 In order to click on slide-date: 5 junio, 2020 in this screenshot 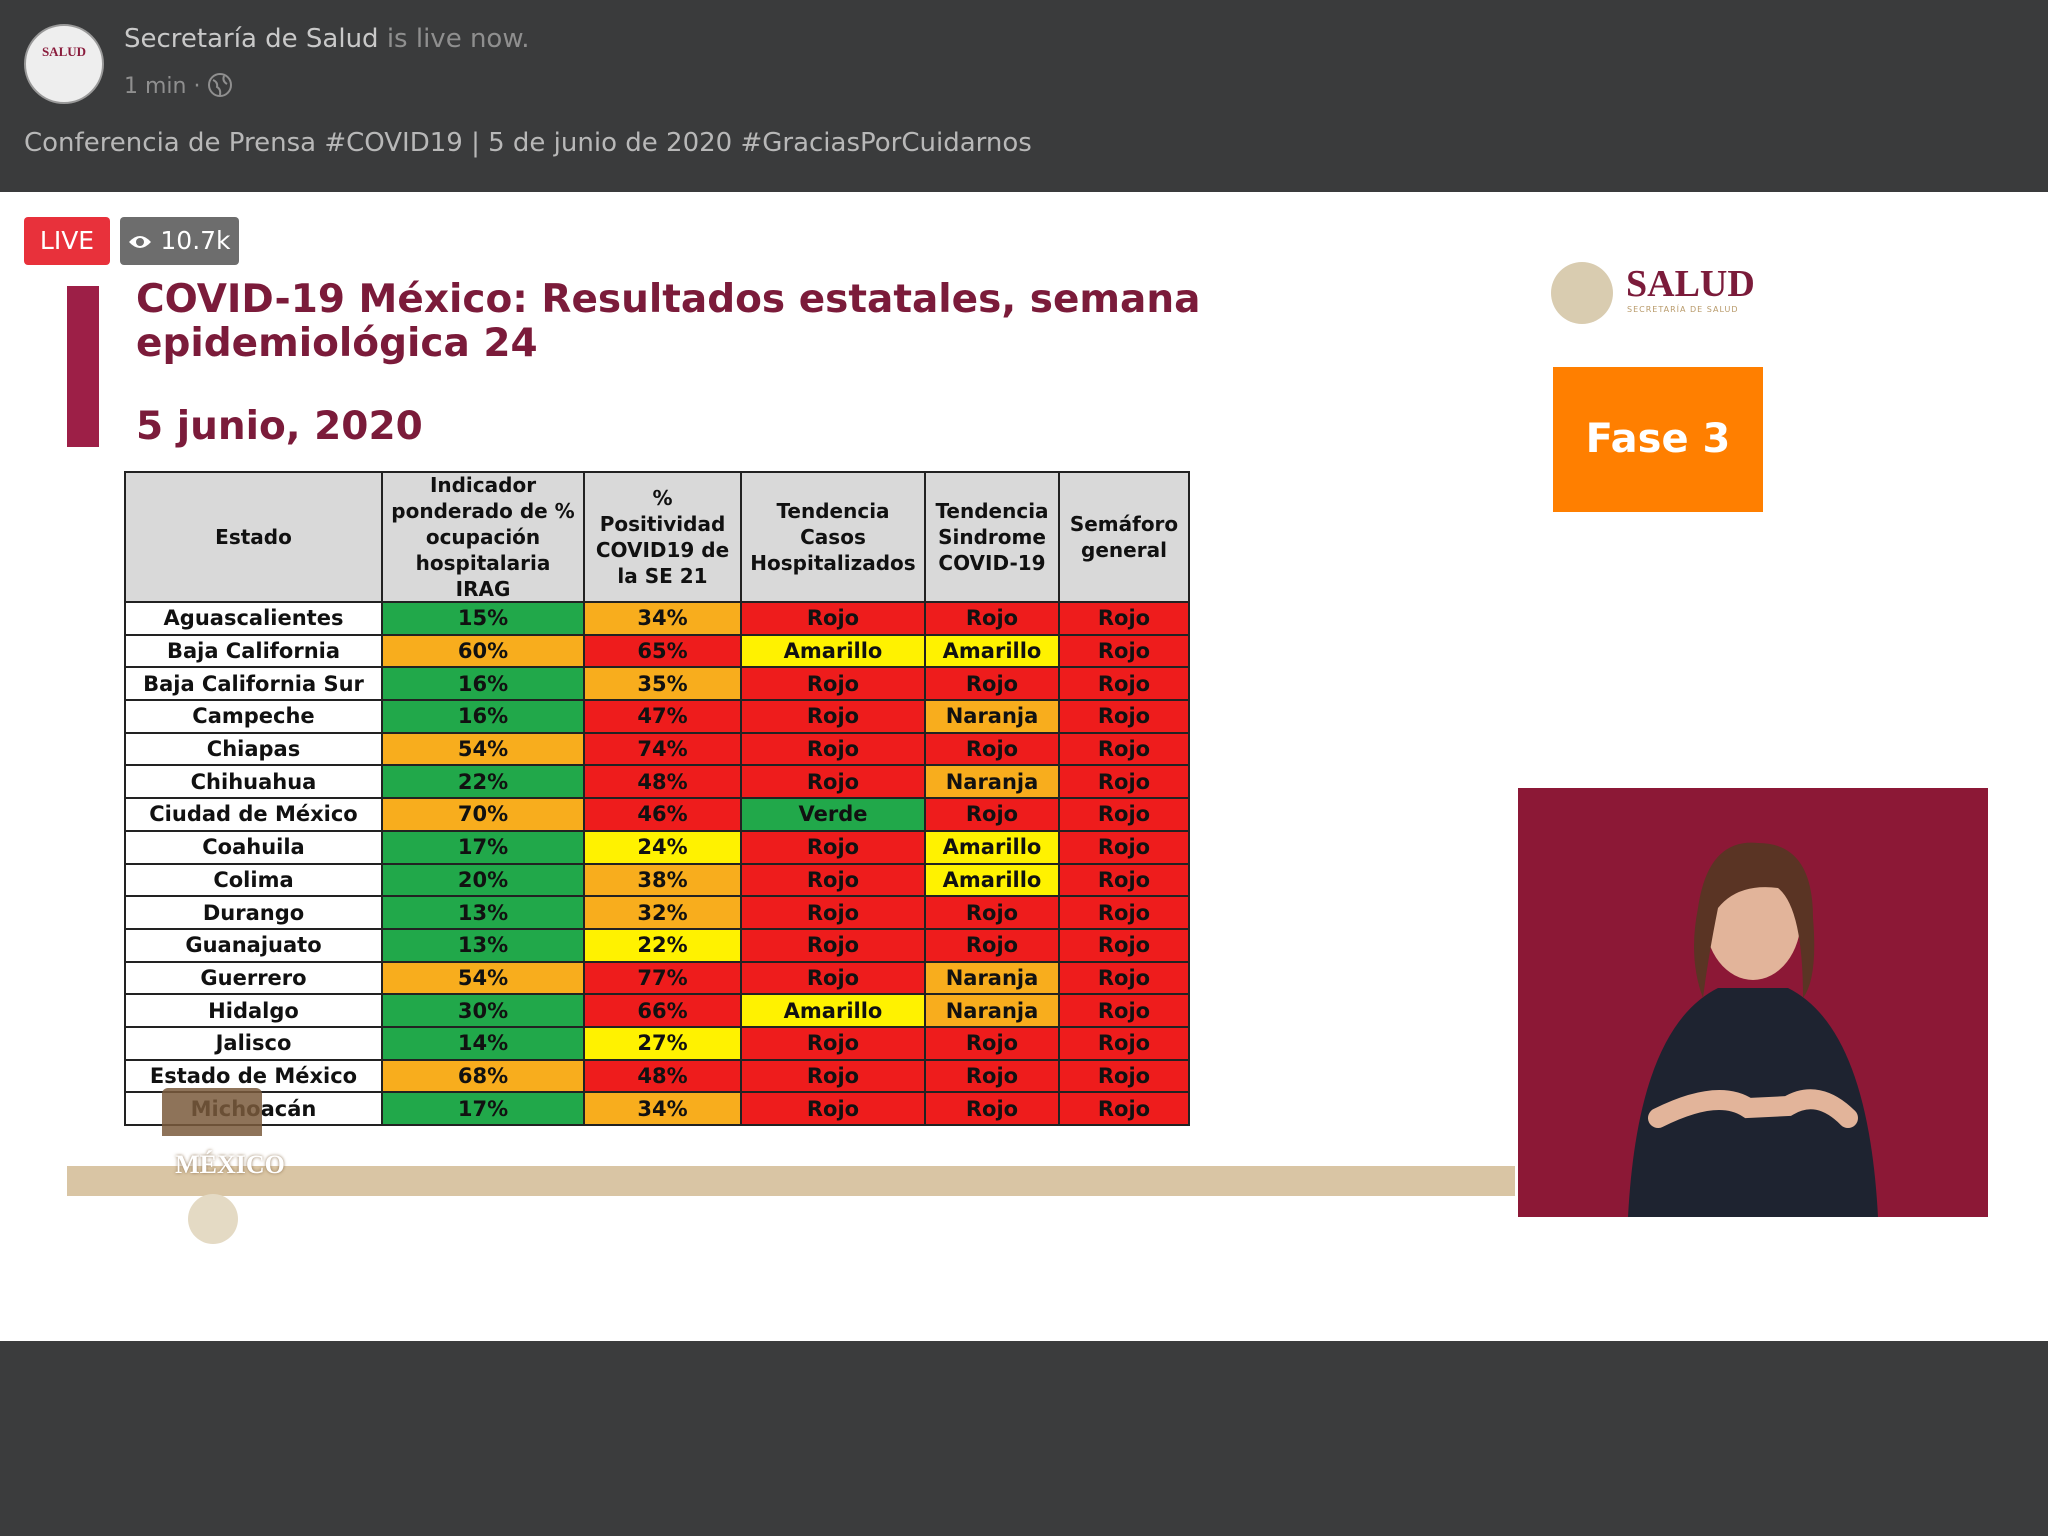, I will do `click(279, 426)`.